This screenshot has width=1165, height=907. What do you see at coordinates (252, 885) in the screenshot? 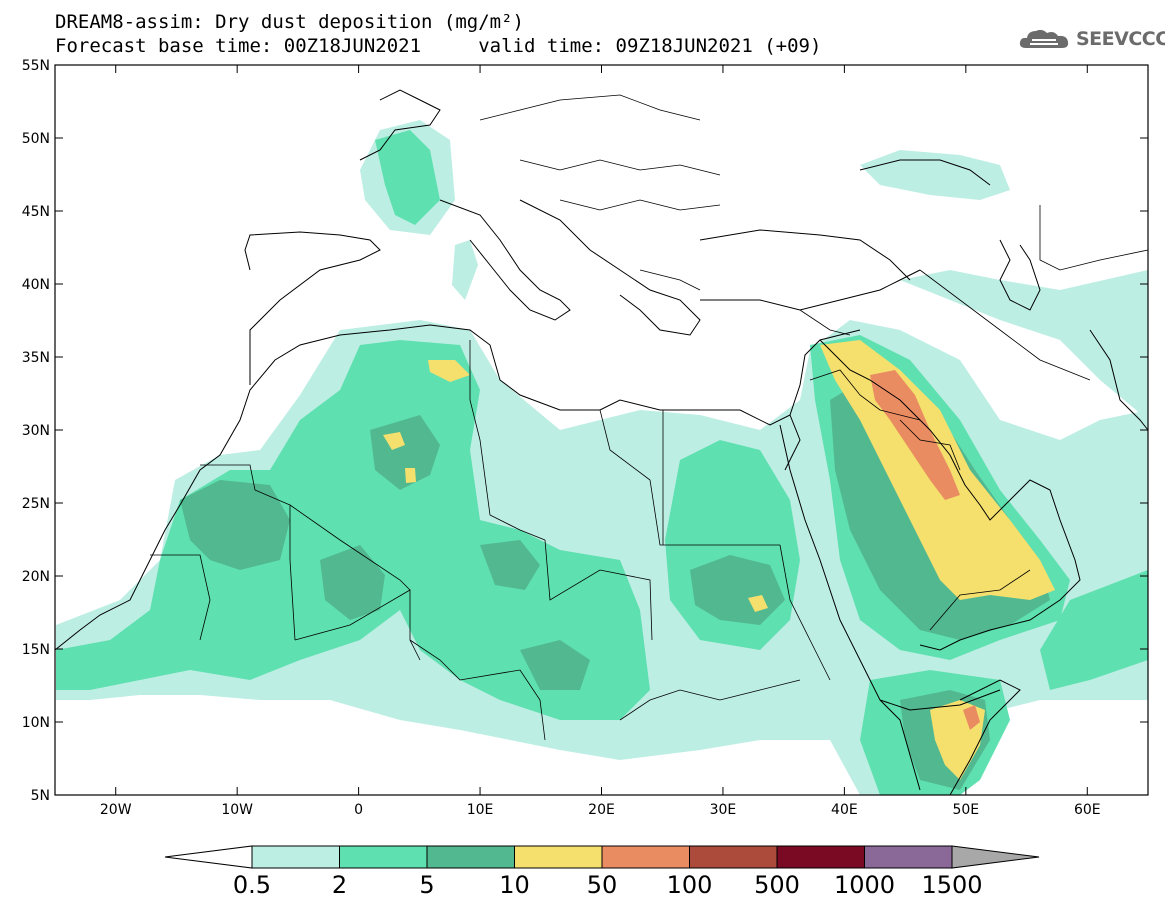
I see `colorbar-level-label: 0.5` at bounding box center [252, 885].